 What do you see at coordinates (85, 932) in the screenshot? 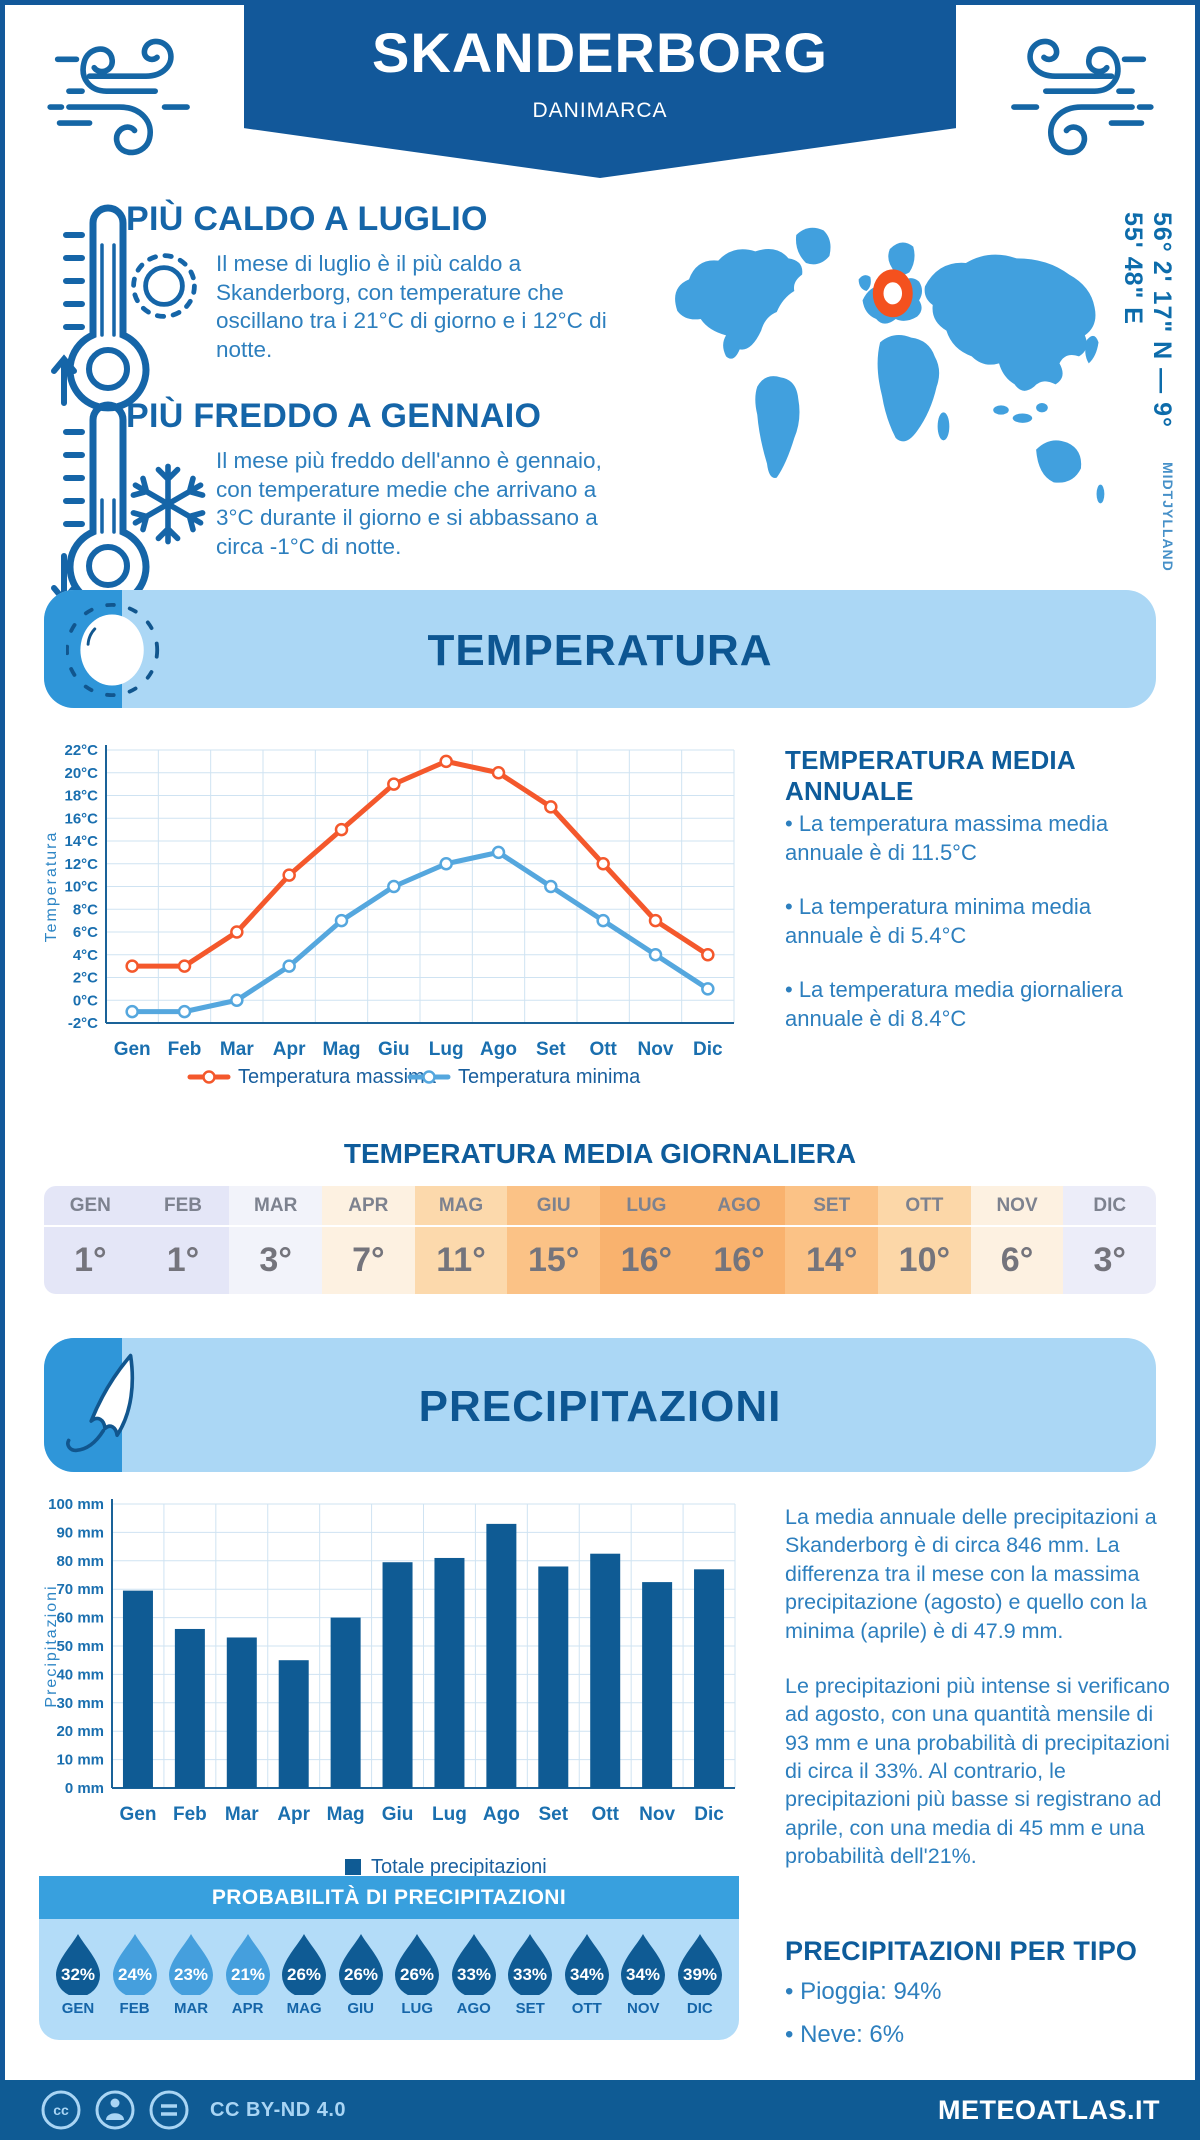
I see `svg-text: 6°C` at bounding box center [85, 932].